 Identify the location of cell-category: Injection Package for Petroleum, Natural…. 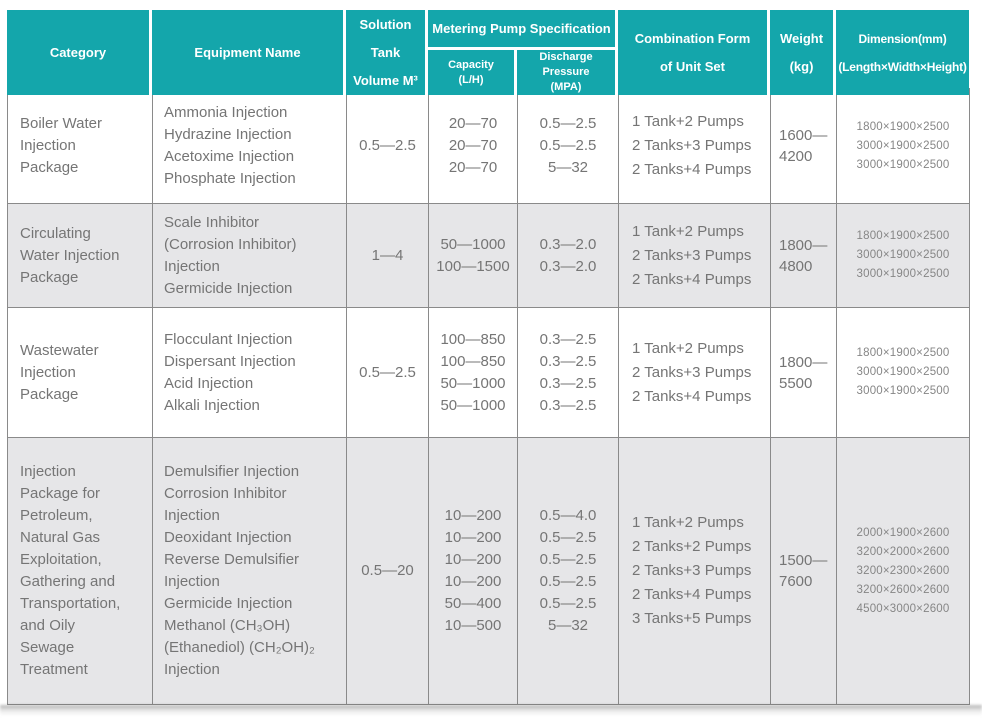
(80, 571).